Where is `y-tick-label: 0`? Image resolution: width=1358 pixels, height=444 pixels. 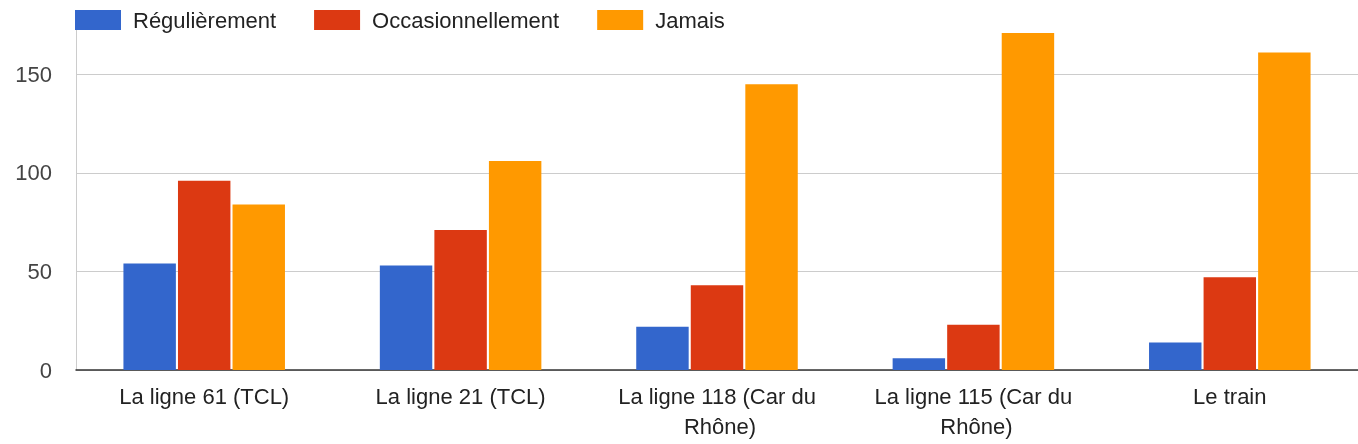
y-tick-label: 0 is located at coordinates (45, 370).